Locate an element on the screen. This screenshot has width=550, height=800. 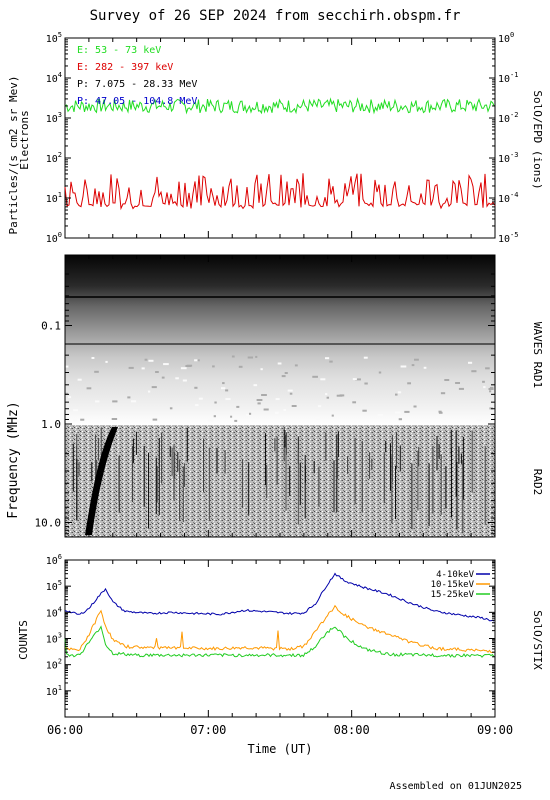
epd-y2-tick-label: 10⁻³ is located at coordinates (508, 158).